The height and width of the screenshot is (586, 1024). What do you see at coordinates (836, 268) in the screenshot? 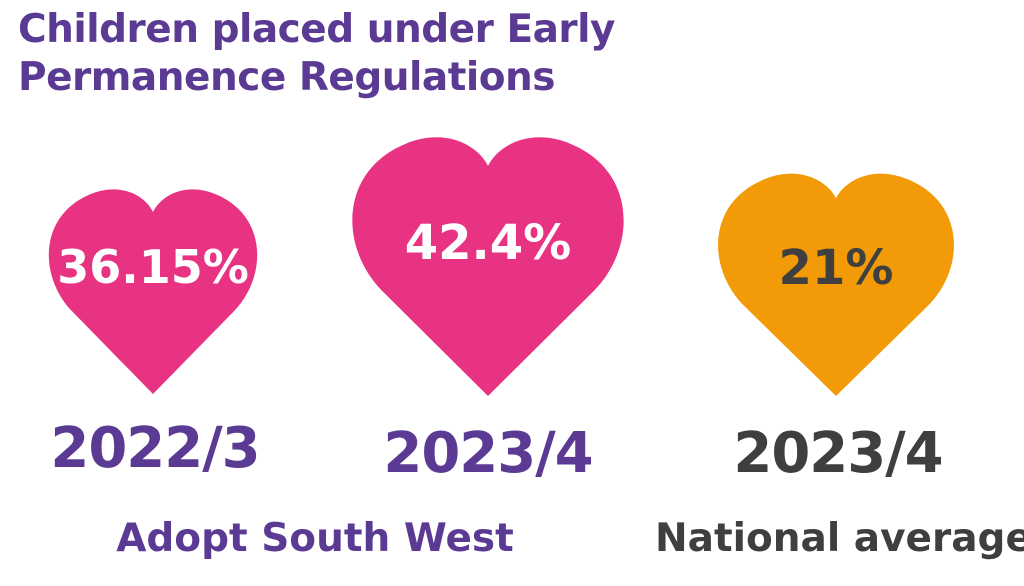
I see `value-label: 21%` at bounding box center [836, 268].